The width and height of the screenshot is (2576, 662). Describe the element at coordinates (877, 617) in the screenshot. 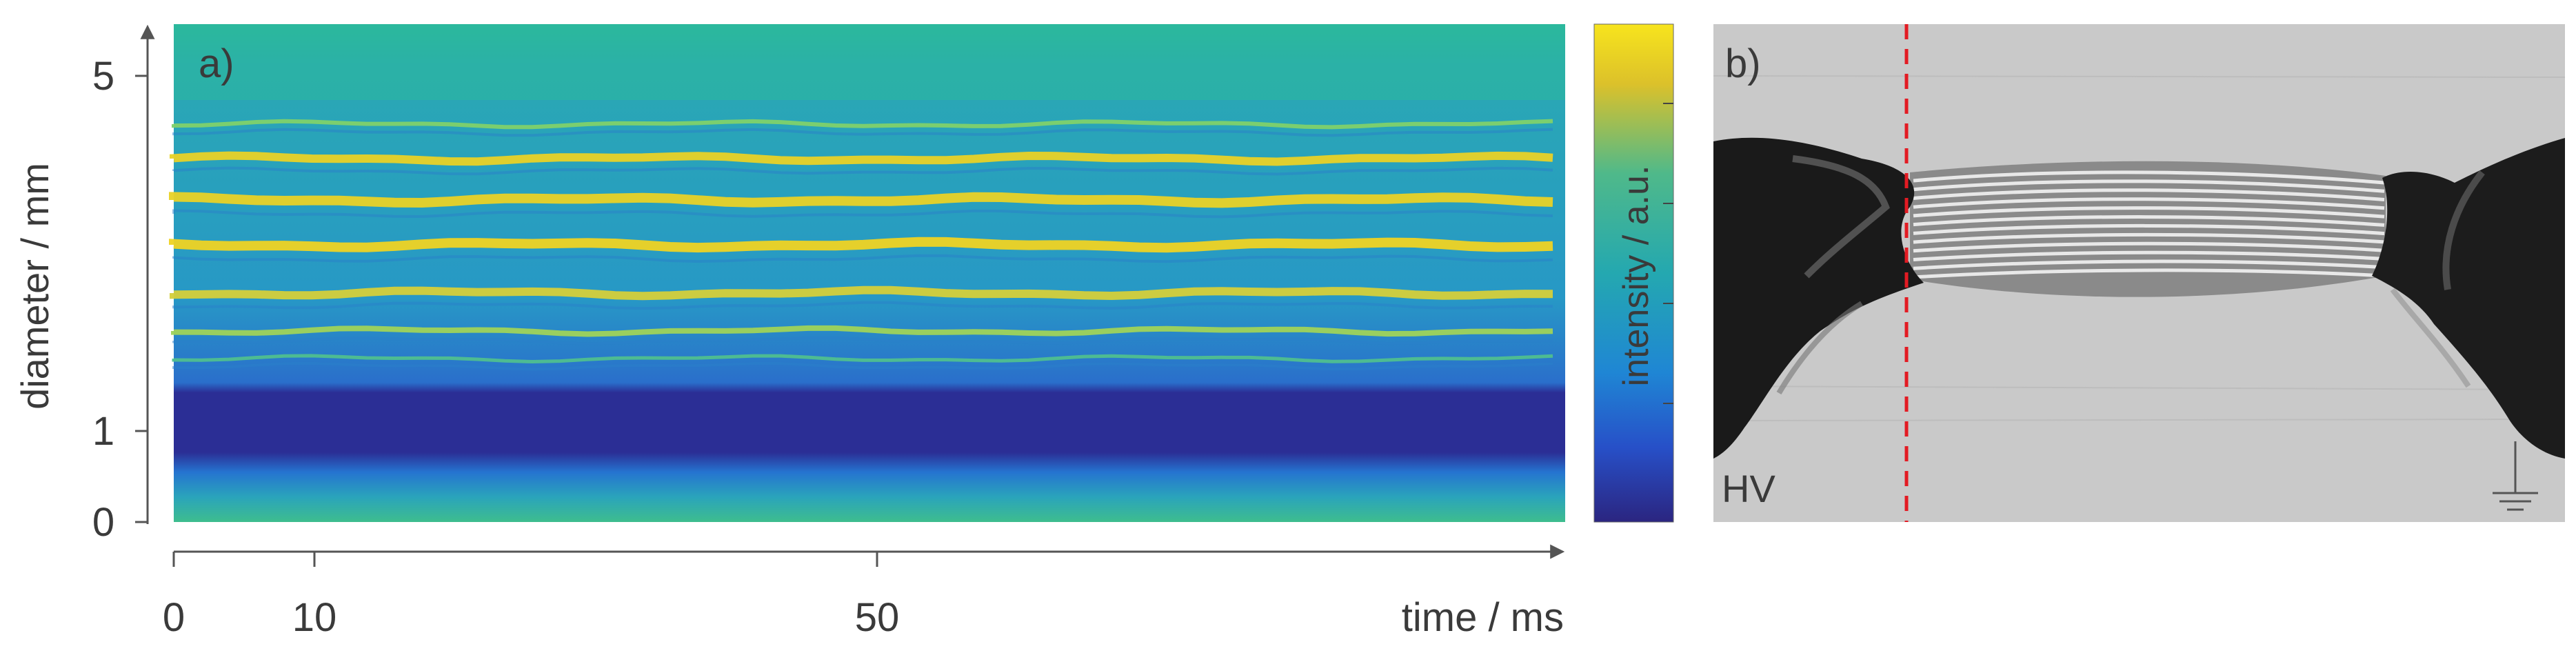

I see `x-tick-label: 50` at that location.